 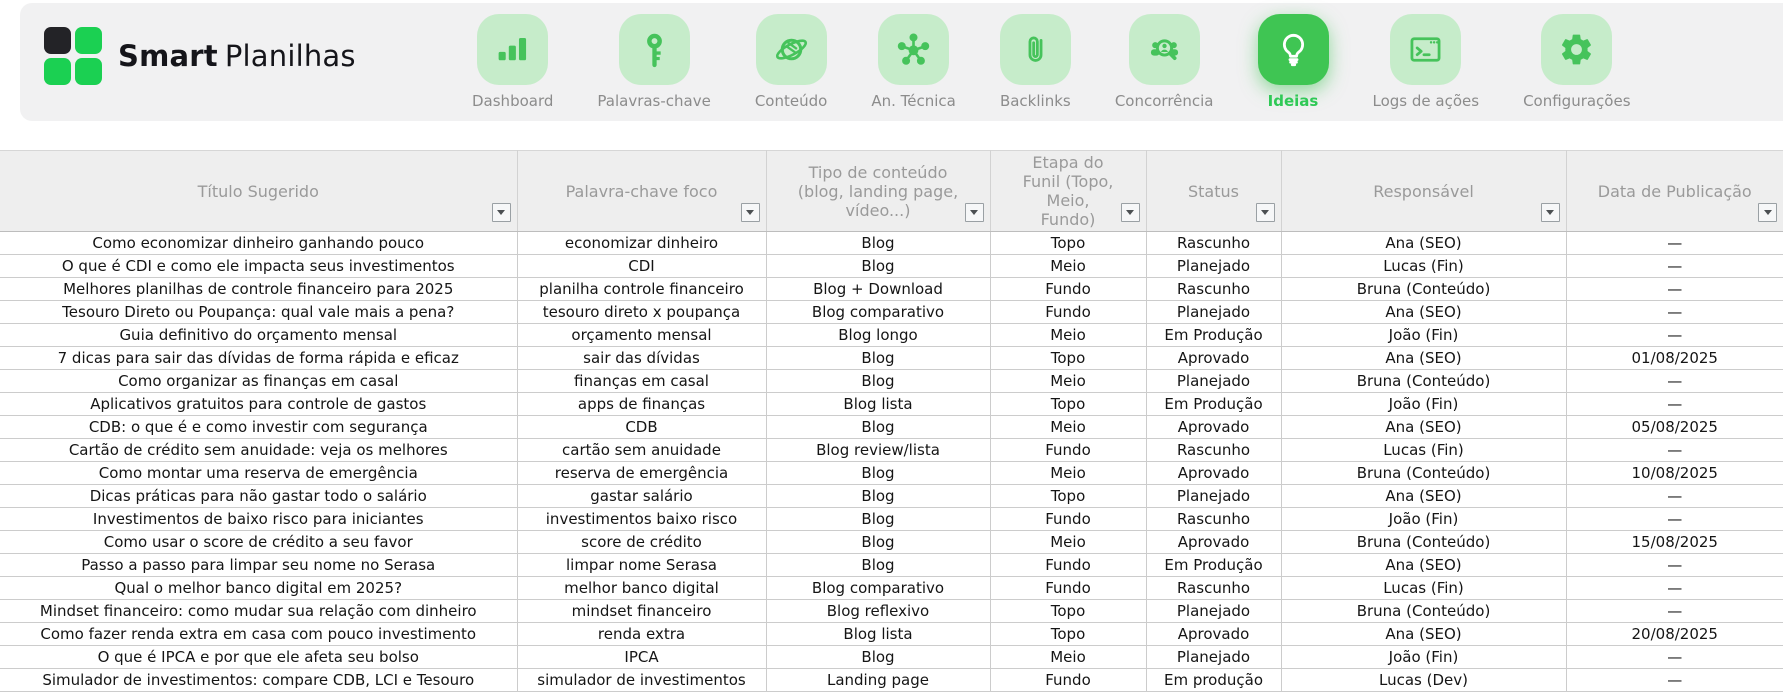 What do you see at coordinates (1213, 680) in the screenshot?
I see `cell-status: Em produção` at bounding box center [1213, 680].